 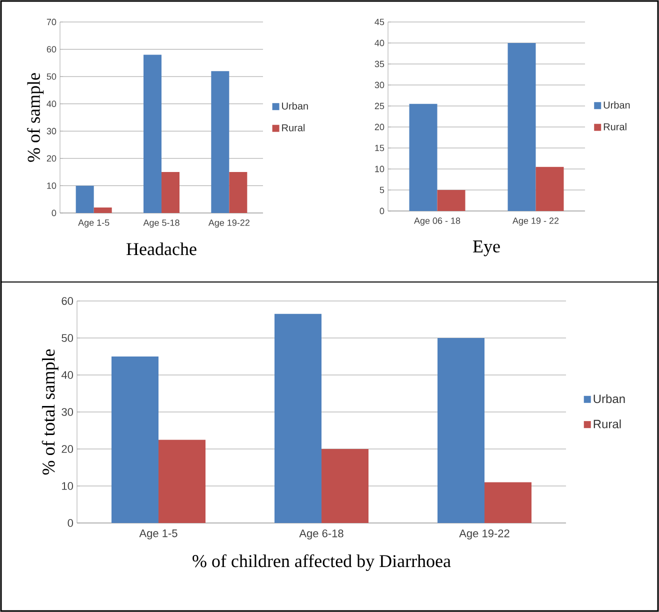 What do you see at coordinates (379, 106) in the screenshot?
I see `y-tick-label: 25` at bounding box center [379, 106].